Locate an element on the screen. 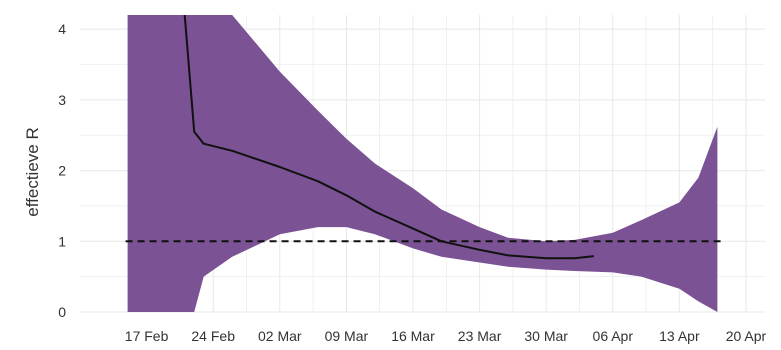  y-tick-label: 2 is located at coordinates (62, 171).